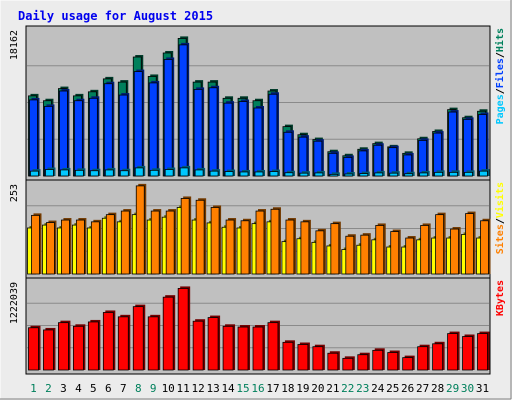 The height and width of the screenshot is (400, 512). What do you see at coordinates (272, 388) in the screenshot?
I see `day-label: 17` at bounding box center [272, 388].